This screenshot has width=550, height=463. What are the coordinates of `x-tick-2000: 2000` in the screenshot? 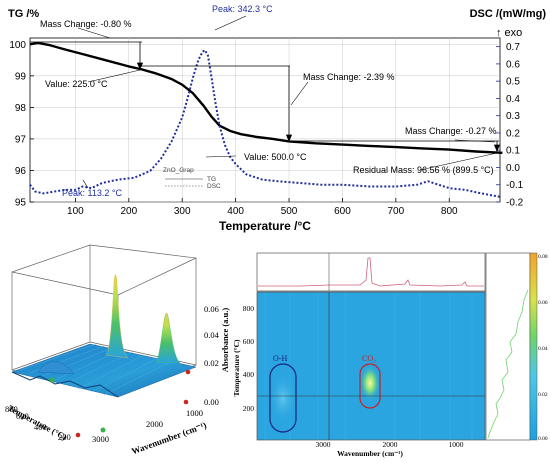 It's located at (154, 424).